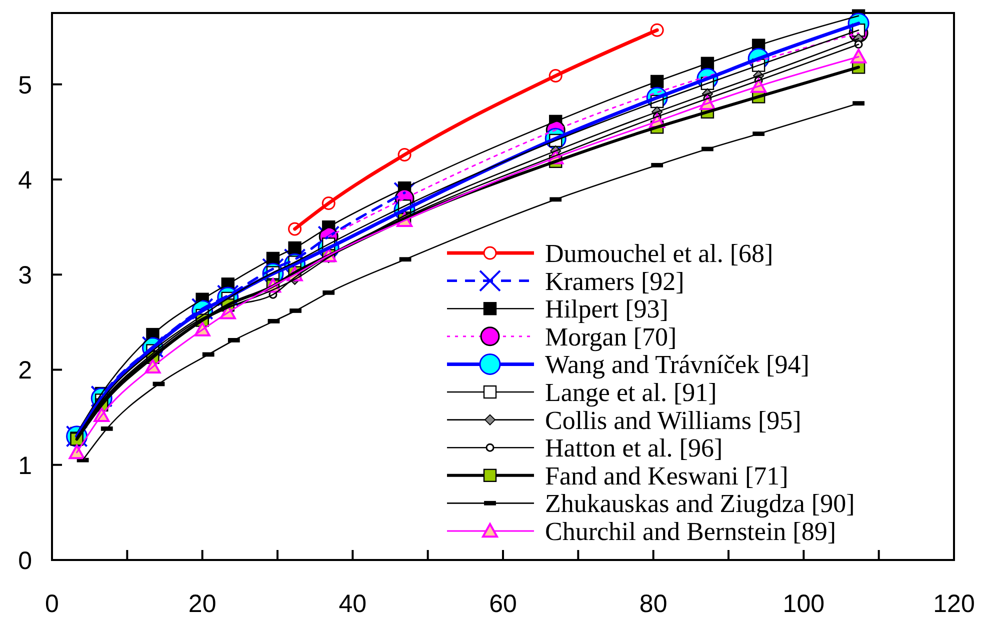 This screenshot has height=622, width=984. What do you see at coordinates (503, 604) in the screenshot?
I see `x-tick-label: 60` at bounding box center [503, 604].